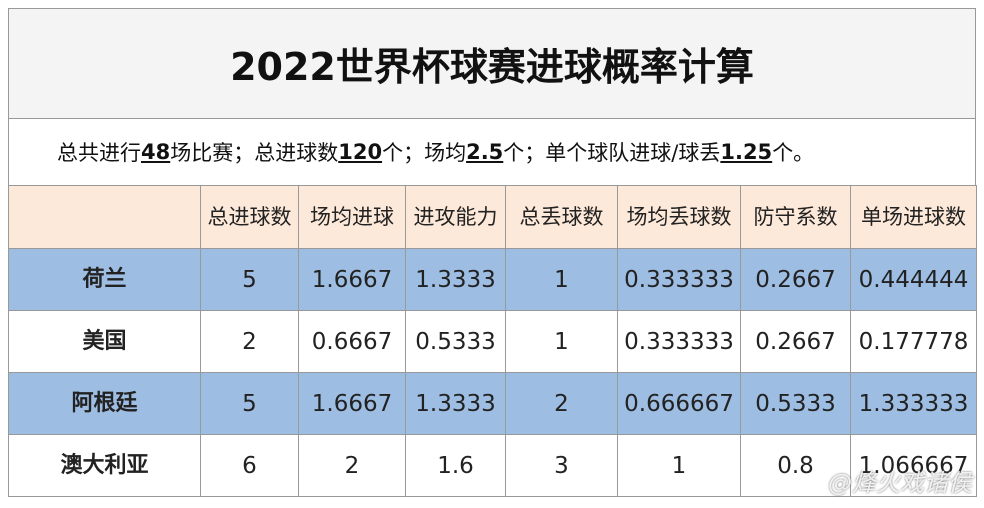  Describe the element at coordinates (562, 466) in the screenshot. I see `cell: 3` at that location.